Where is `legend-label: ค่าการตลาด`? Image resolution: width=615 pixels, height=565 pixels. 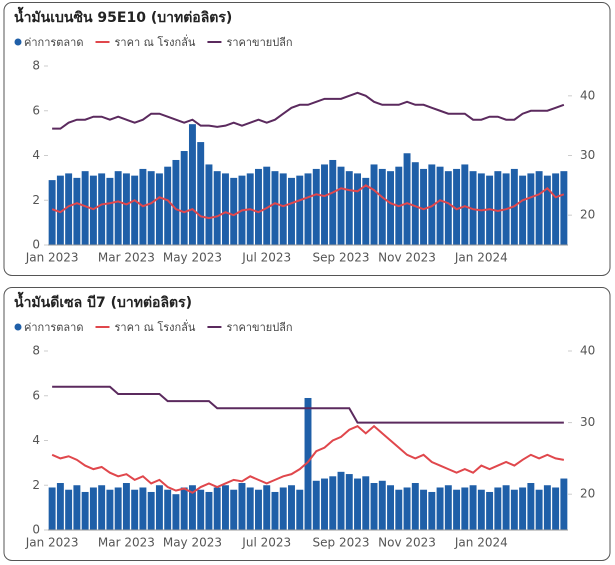
legend-label: ค่าการตลาด is located at coordinates (54, 42).